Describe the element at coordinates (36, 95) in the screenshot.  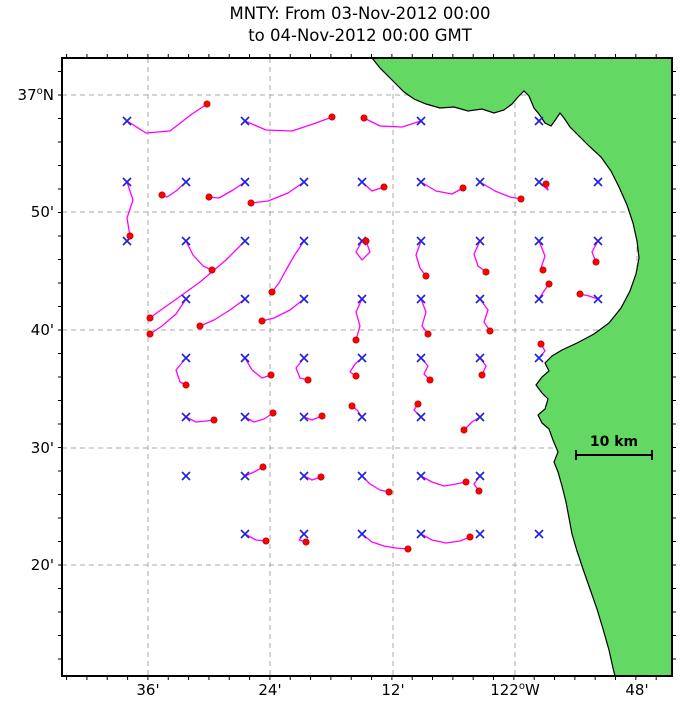
I see `y-axis-tick-label: 37oN` at that location.